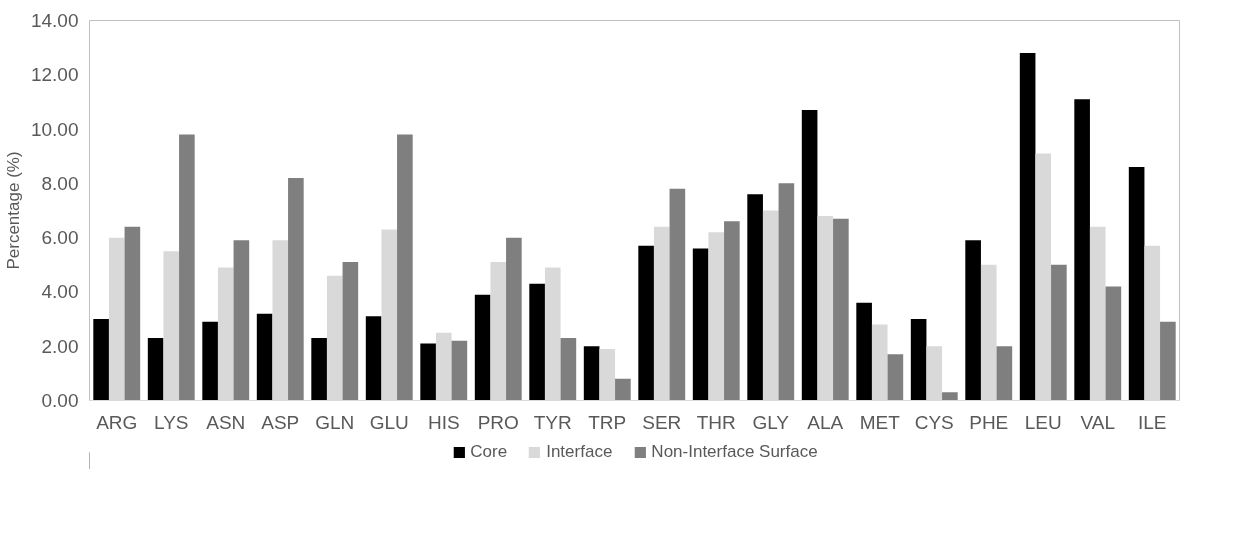 The image size is (1249, 537). What do you see at coordinates (989, 422) in the screenshot?
I see `x-tick-label: PHE` at bounding box center [989, 422].